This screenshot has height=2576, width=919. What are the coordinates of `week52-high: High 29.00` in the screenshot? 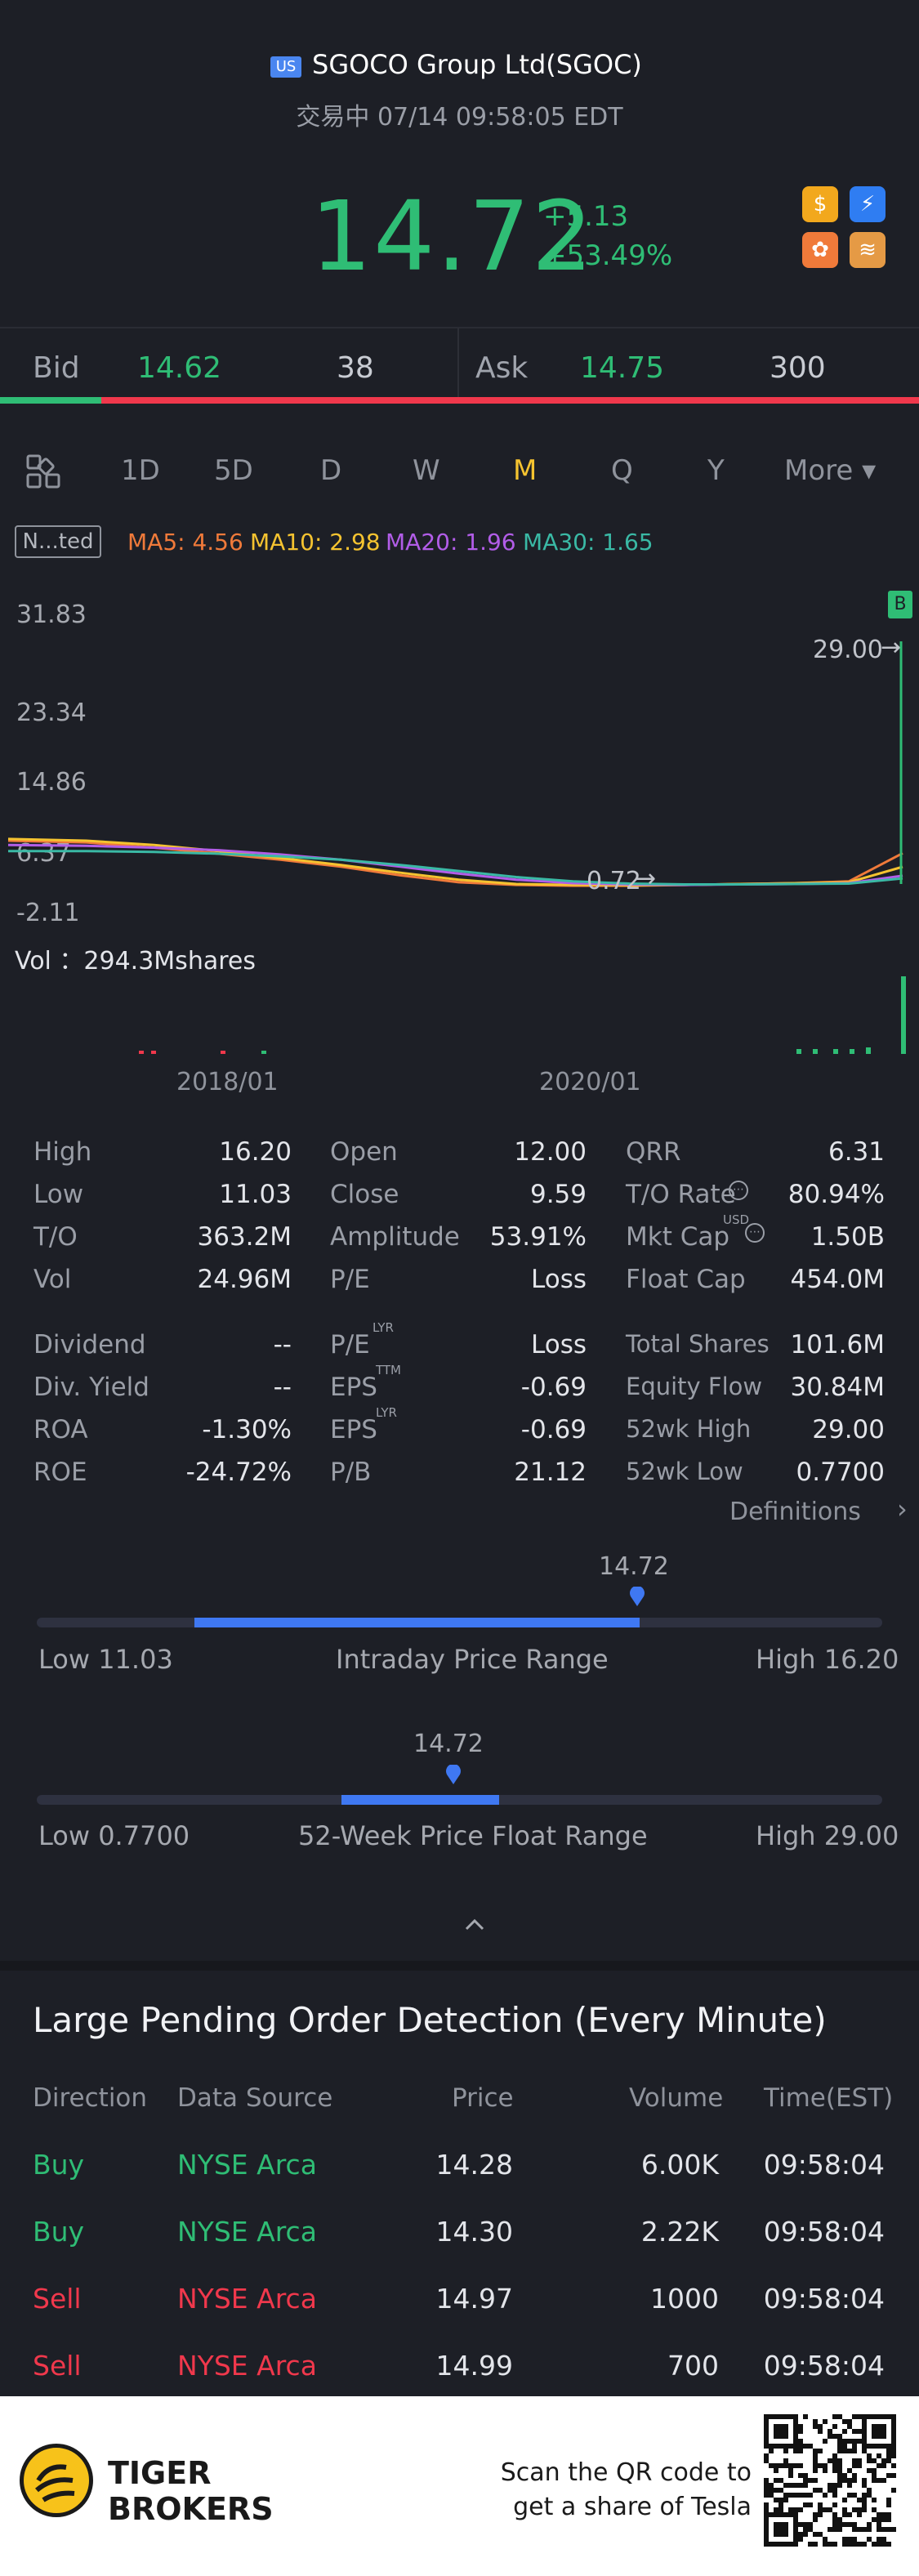 It's located at (827, 1836).